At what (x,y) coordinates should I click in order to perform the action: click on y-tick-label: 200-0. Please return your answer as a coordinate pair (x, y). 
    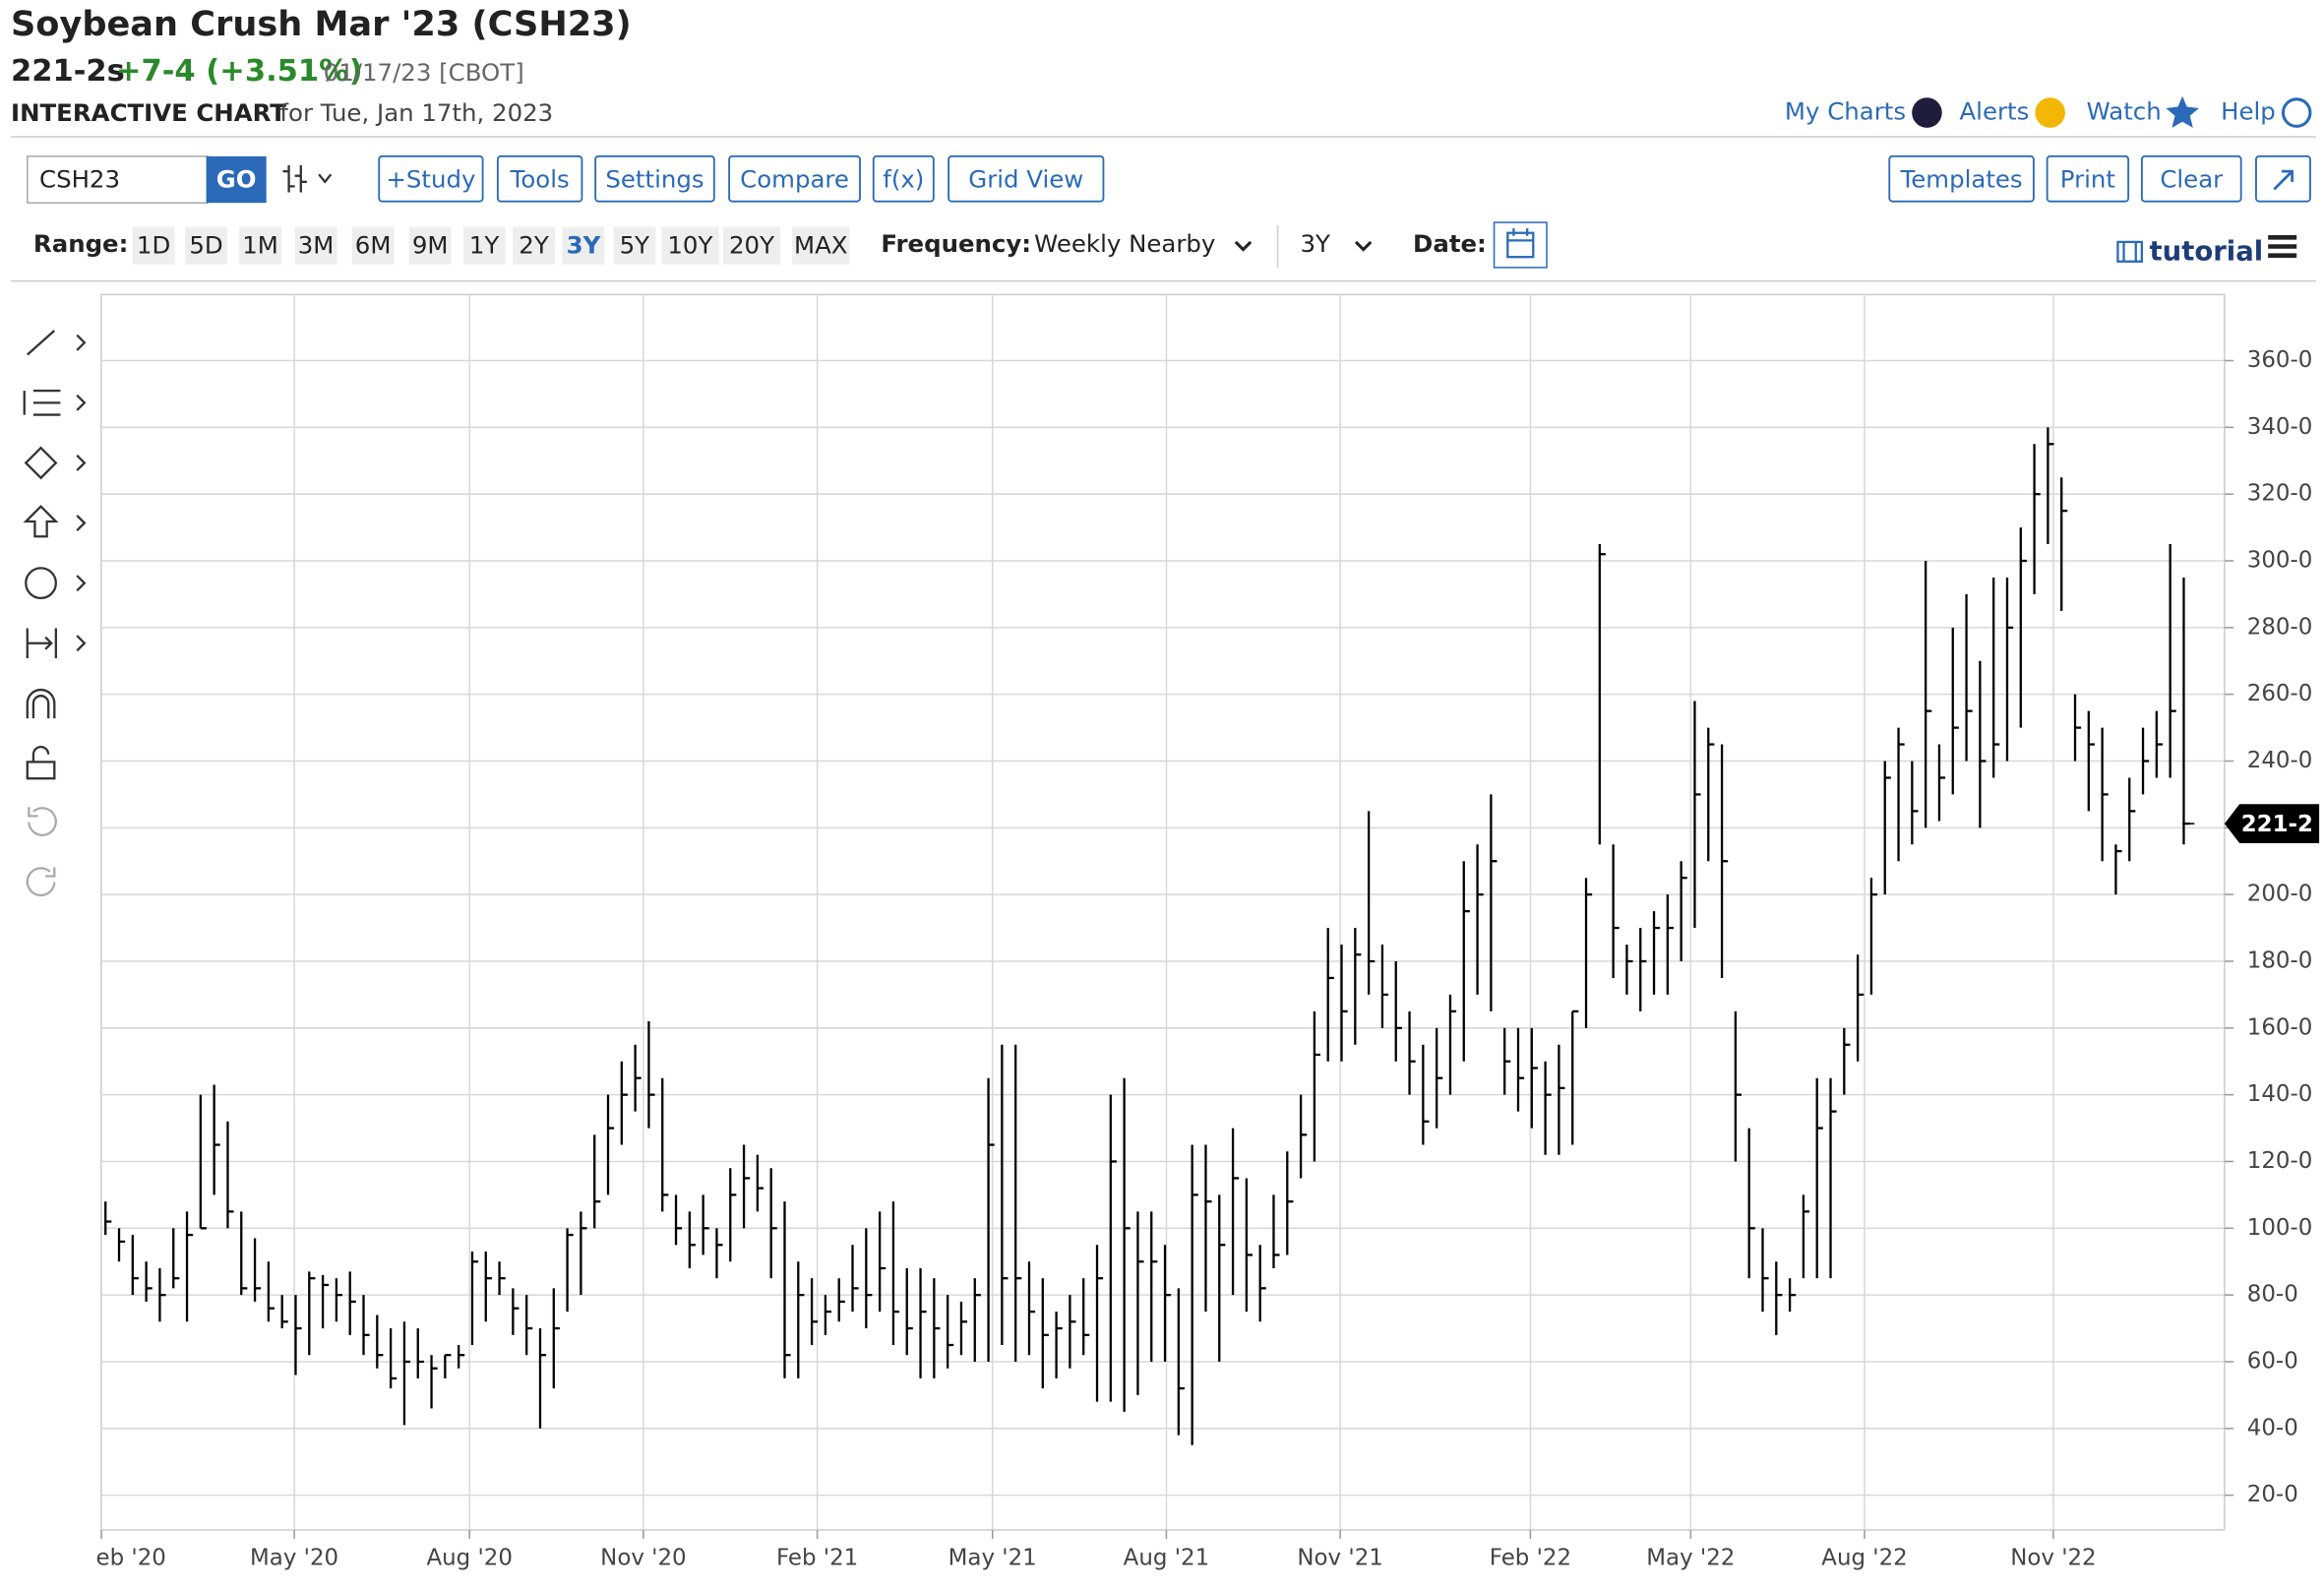
    Looking at the image, I should click on (2280, 894).